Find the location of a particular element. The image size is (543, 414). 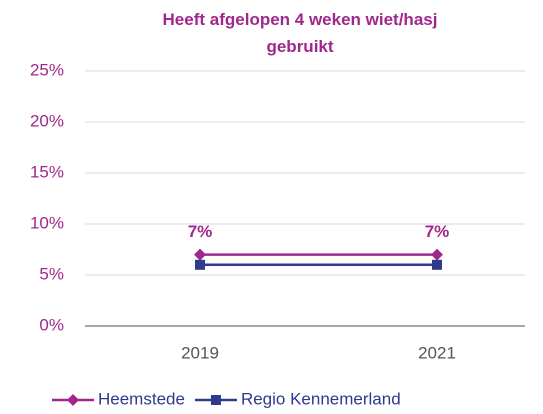

legend-label: Heemstede is located at coordinates (141, 398).